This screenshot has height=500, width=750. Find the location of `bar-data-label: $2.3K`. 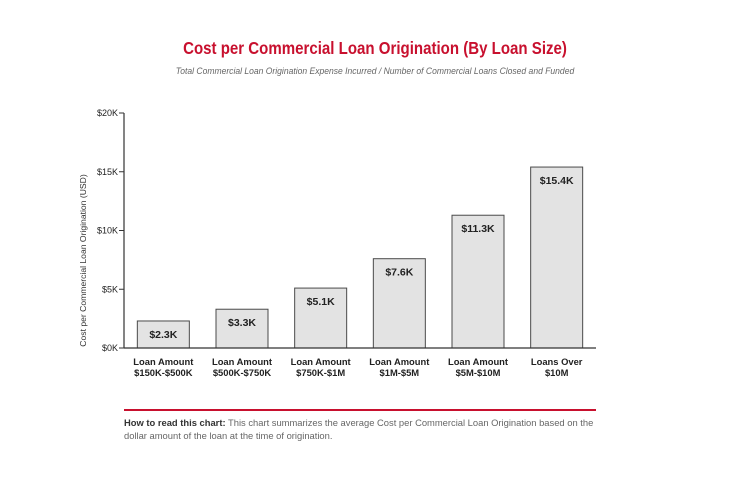

bar-data-label: $2.3K is located at coordinates (163, 335).